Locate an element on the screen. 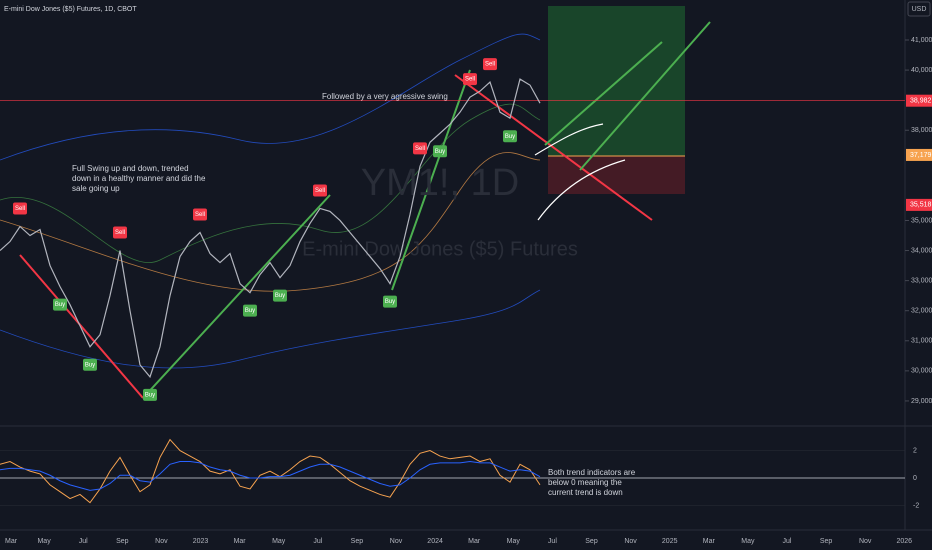 Image resolution: width=932 pixels, height=550 pixels. annotation: down in a healthy manner and did the is located at coordinates (139, 178).